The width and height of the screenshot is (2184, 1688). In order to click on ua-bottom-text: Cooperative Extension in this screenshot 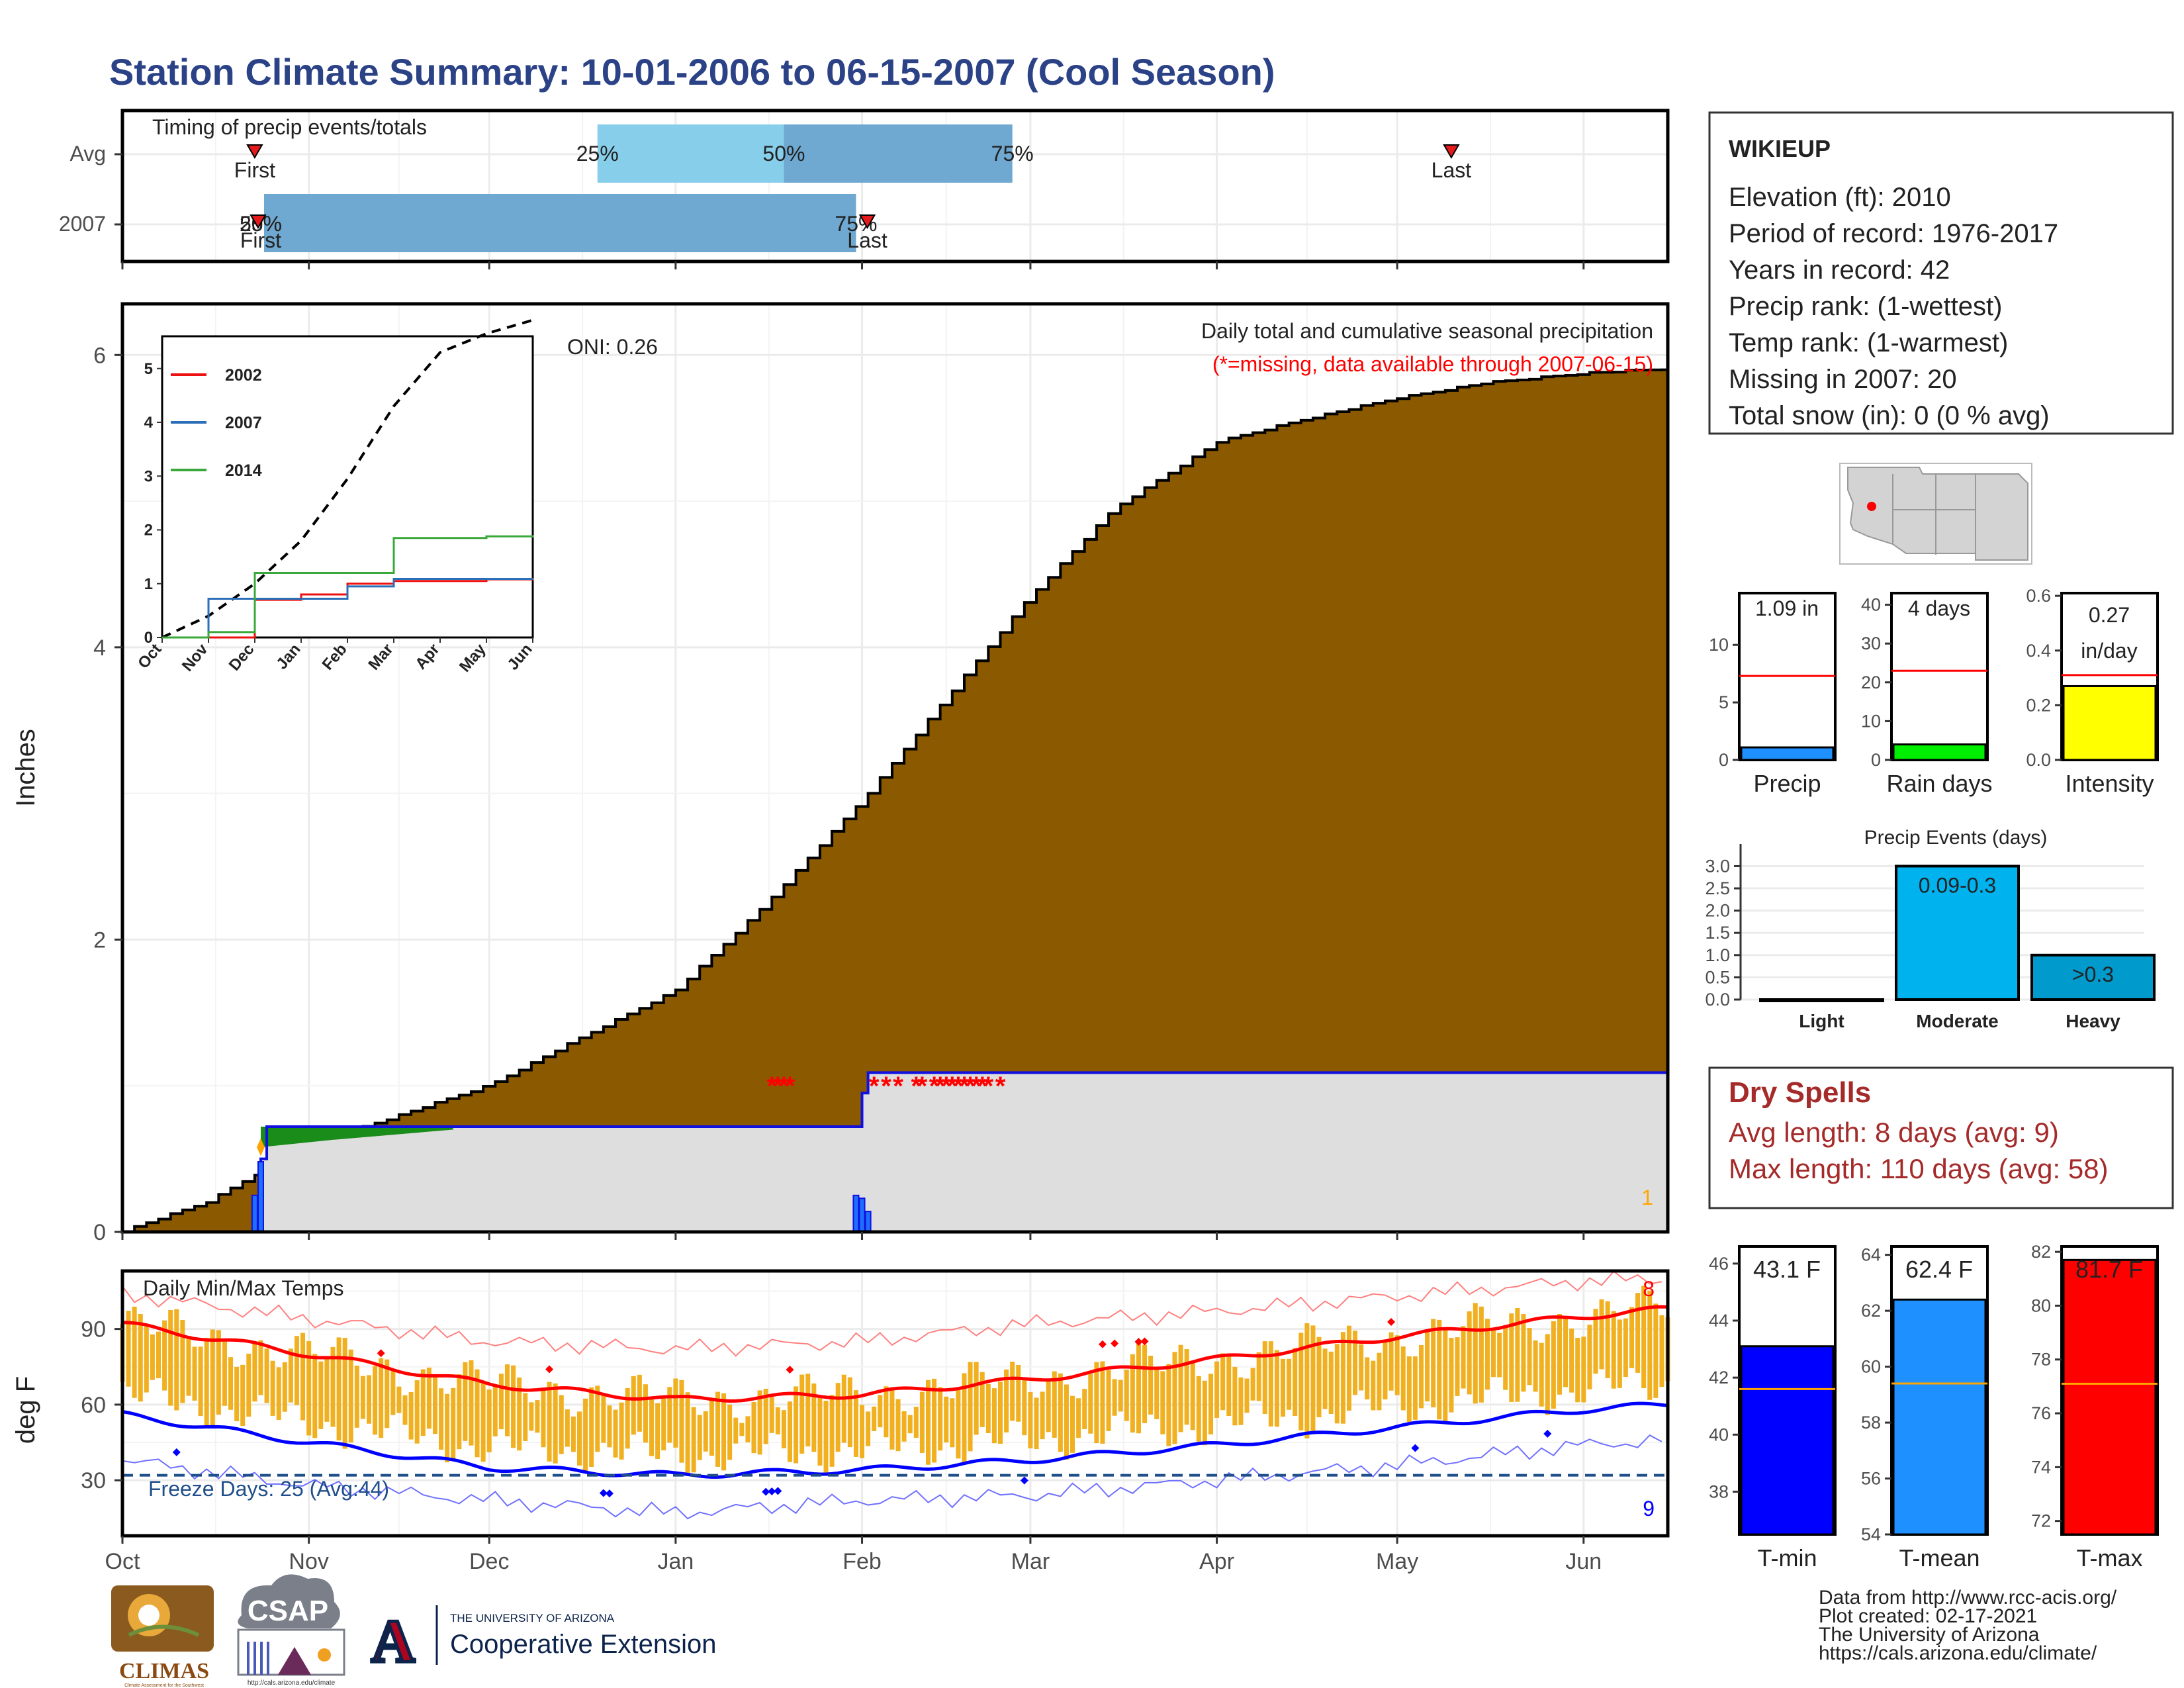, I will do `click(583, 1644)`.